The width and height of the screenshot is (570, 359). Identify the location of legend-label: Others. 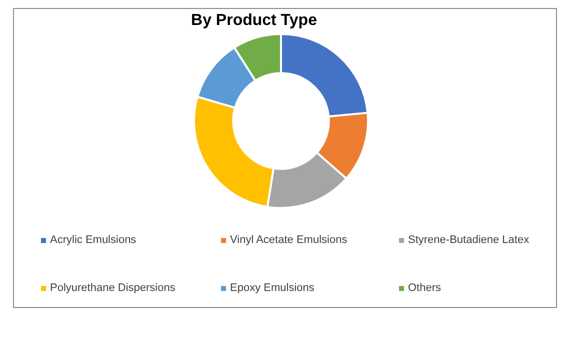
(425, 288).